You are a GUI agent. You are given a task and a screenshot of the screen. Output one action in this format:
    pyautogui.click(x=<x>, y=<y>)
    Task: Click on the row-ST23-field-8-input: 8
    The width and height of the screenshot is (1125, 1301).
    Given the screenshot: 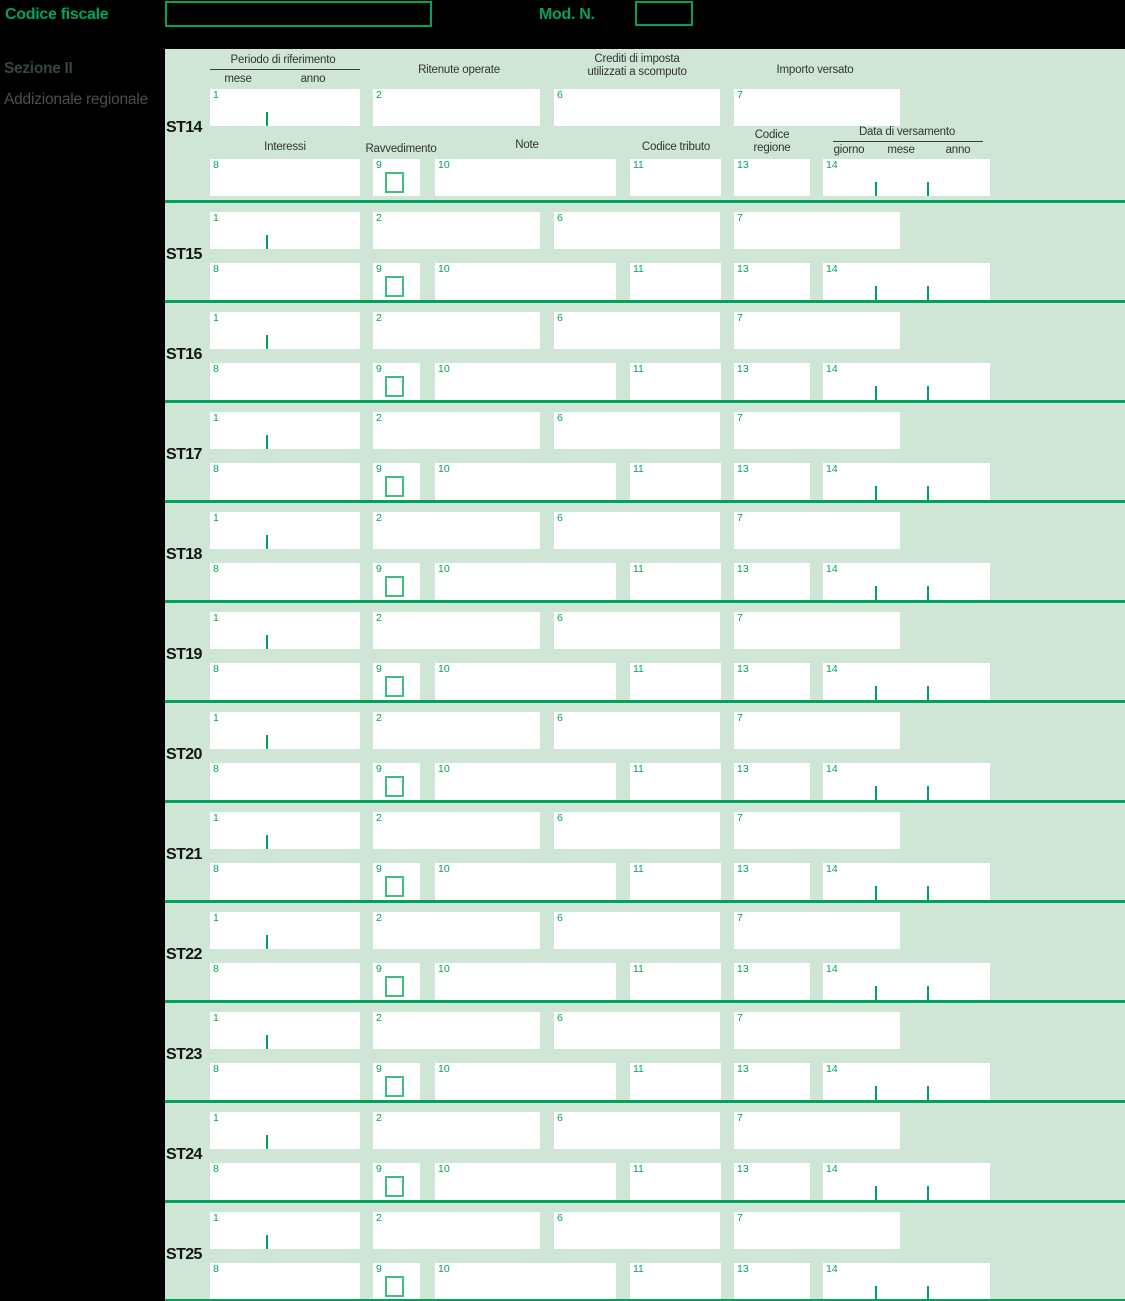 What is the action you would take?
    pyautogui.click(x=285, y=1081)
    